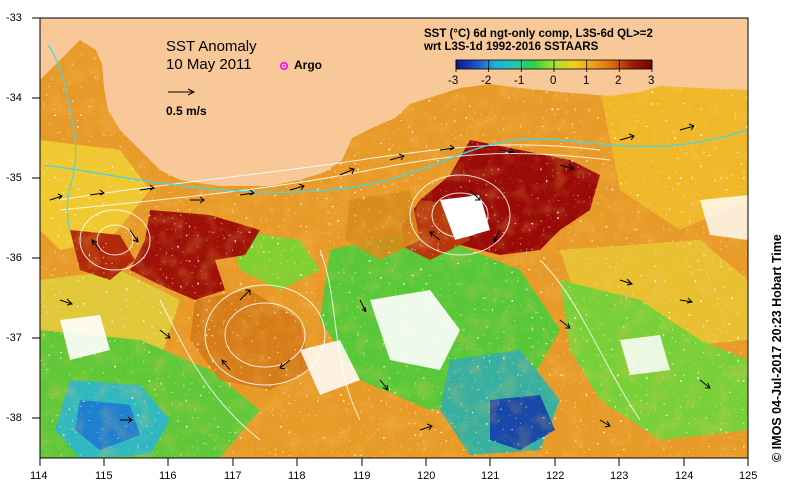 The image size is (790, 492). What do you see at coordinates (168, 476) in the screenshot?
I see `lon-tick-label: 116` at bounding box center [168, 476].